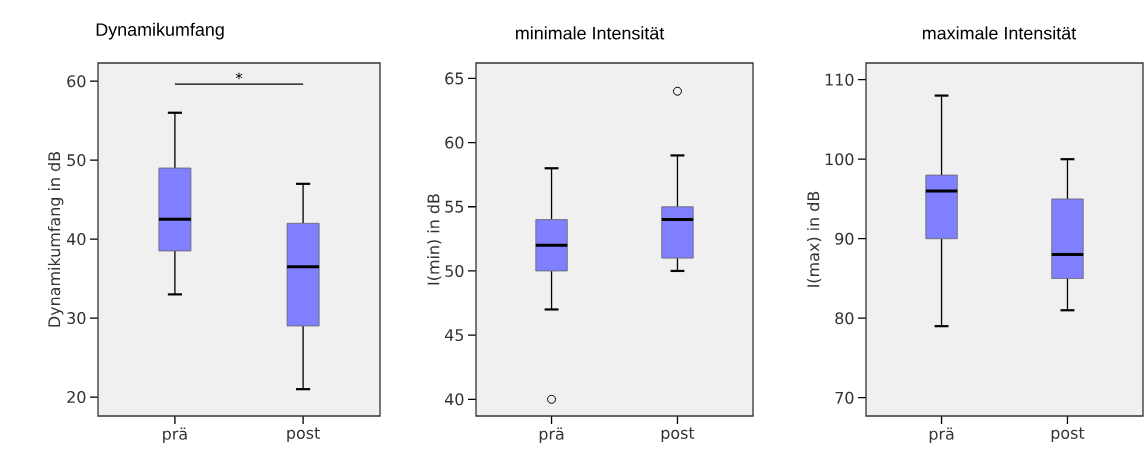 The image size is (1145, 472). What do you see at coordinates (76, 318) in the screenshot?
I see `y-tick-label: 30` at bounding box center [76, 318].